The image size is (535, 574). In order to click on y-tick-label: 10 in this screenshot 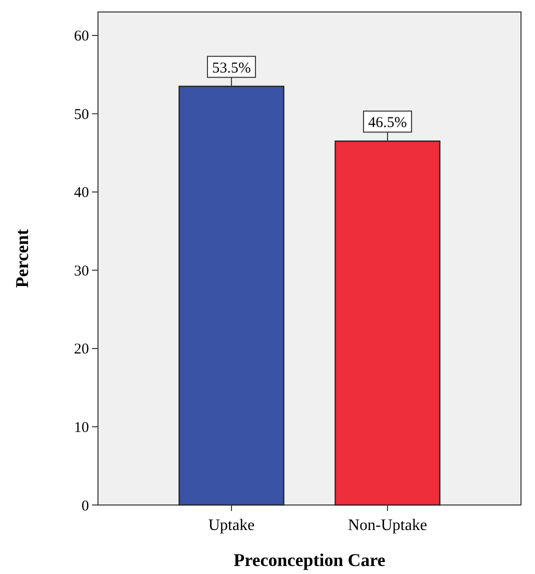, I will do `click(81, 428)`.